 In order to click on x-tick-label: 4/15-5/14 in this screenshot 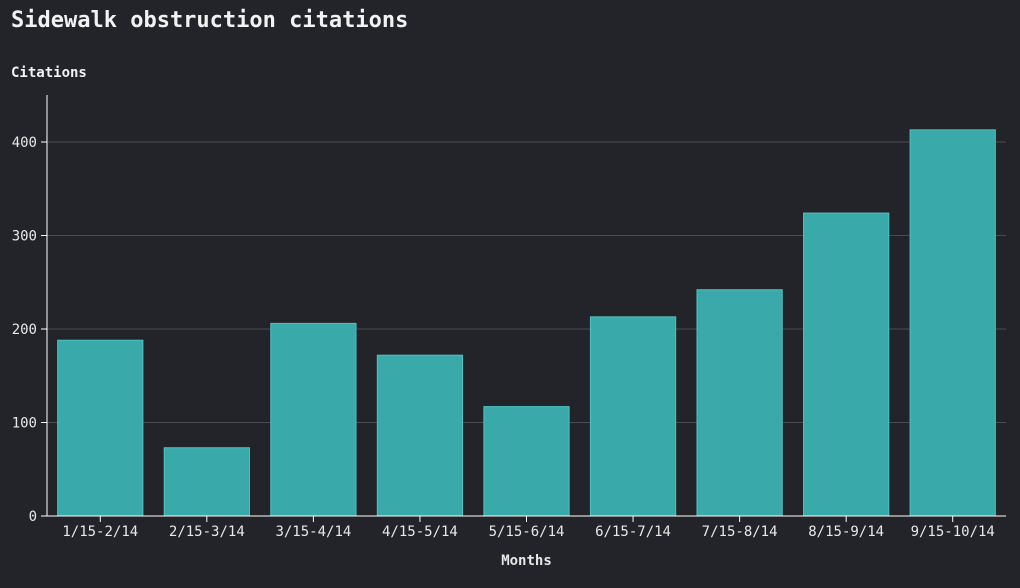, I will do `click(420, 532)`.